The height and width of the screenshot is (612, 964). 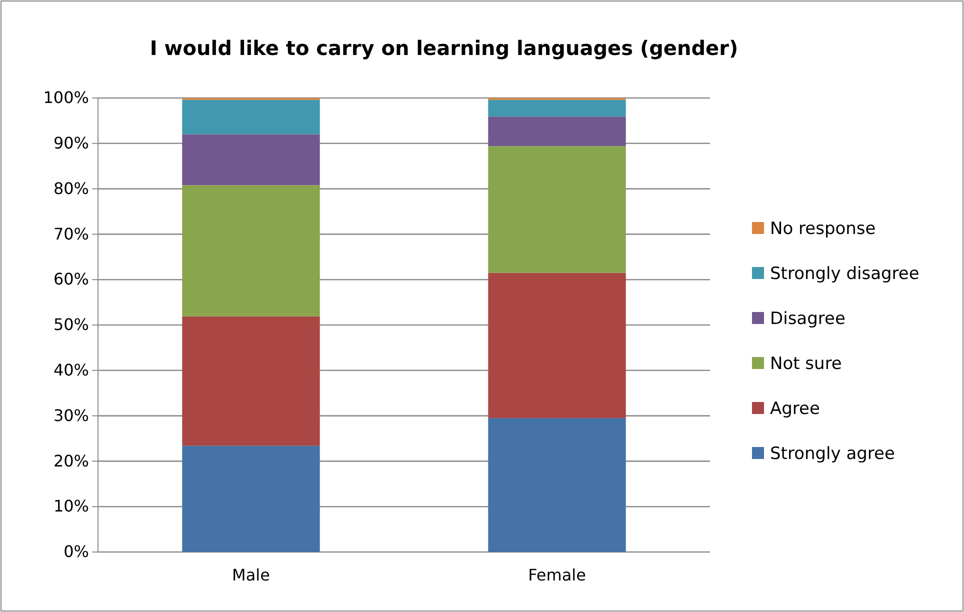 I want to click on legend-label: No response, so click(x=823, y=229).